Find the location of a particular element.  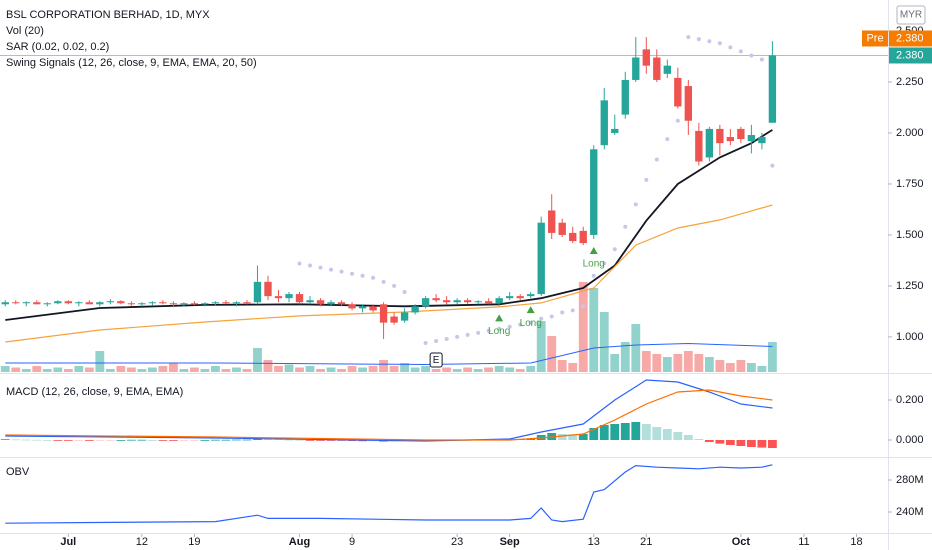

indicator-legend: SAR (0.02, 0.02, 0.2) is located at coordinates (57, 47).